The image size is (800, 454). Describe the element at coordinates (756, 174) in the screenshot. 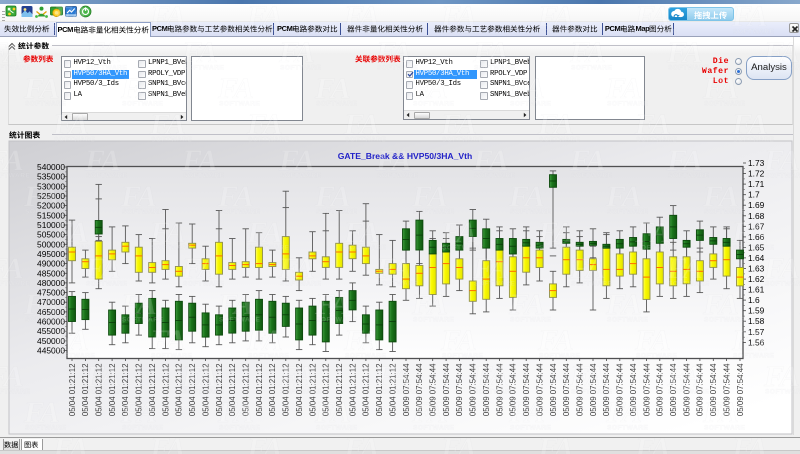

I see `svg-text: 1.72` at that location.